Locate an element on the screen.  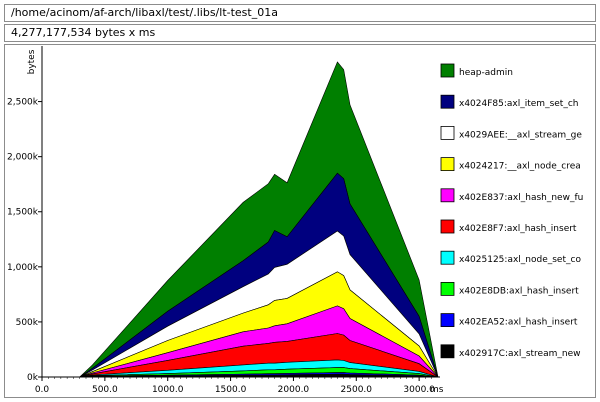
y-tick-label: 2,500k is located at coordinates (23, 103).